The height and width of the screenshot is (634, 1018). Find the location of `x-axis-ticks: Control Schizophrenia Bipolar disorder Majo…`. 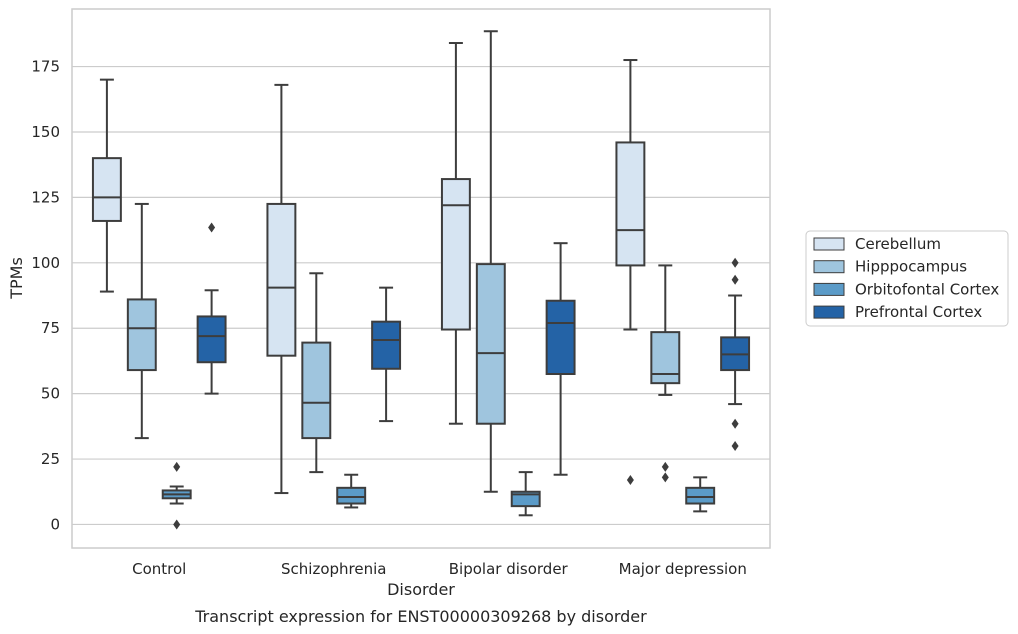

x-axis-ticks: Control Schizophrenia Bipolar disorder Majo… is located at coordinates (439, 569).